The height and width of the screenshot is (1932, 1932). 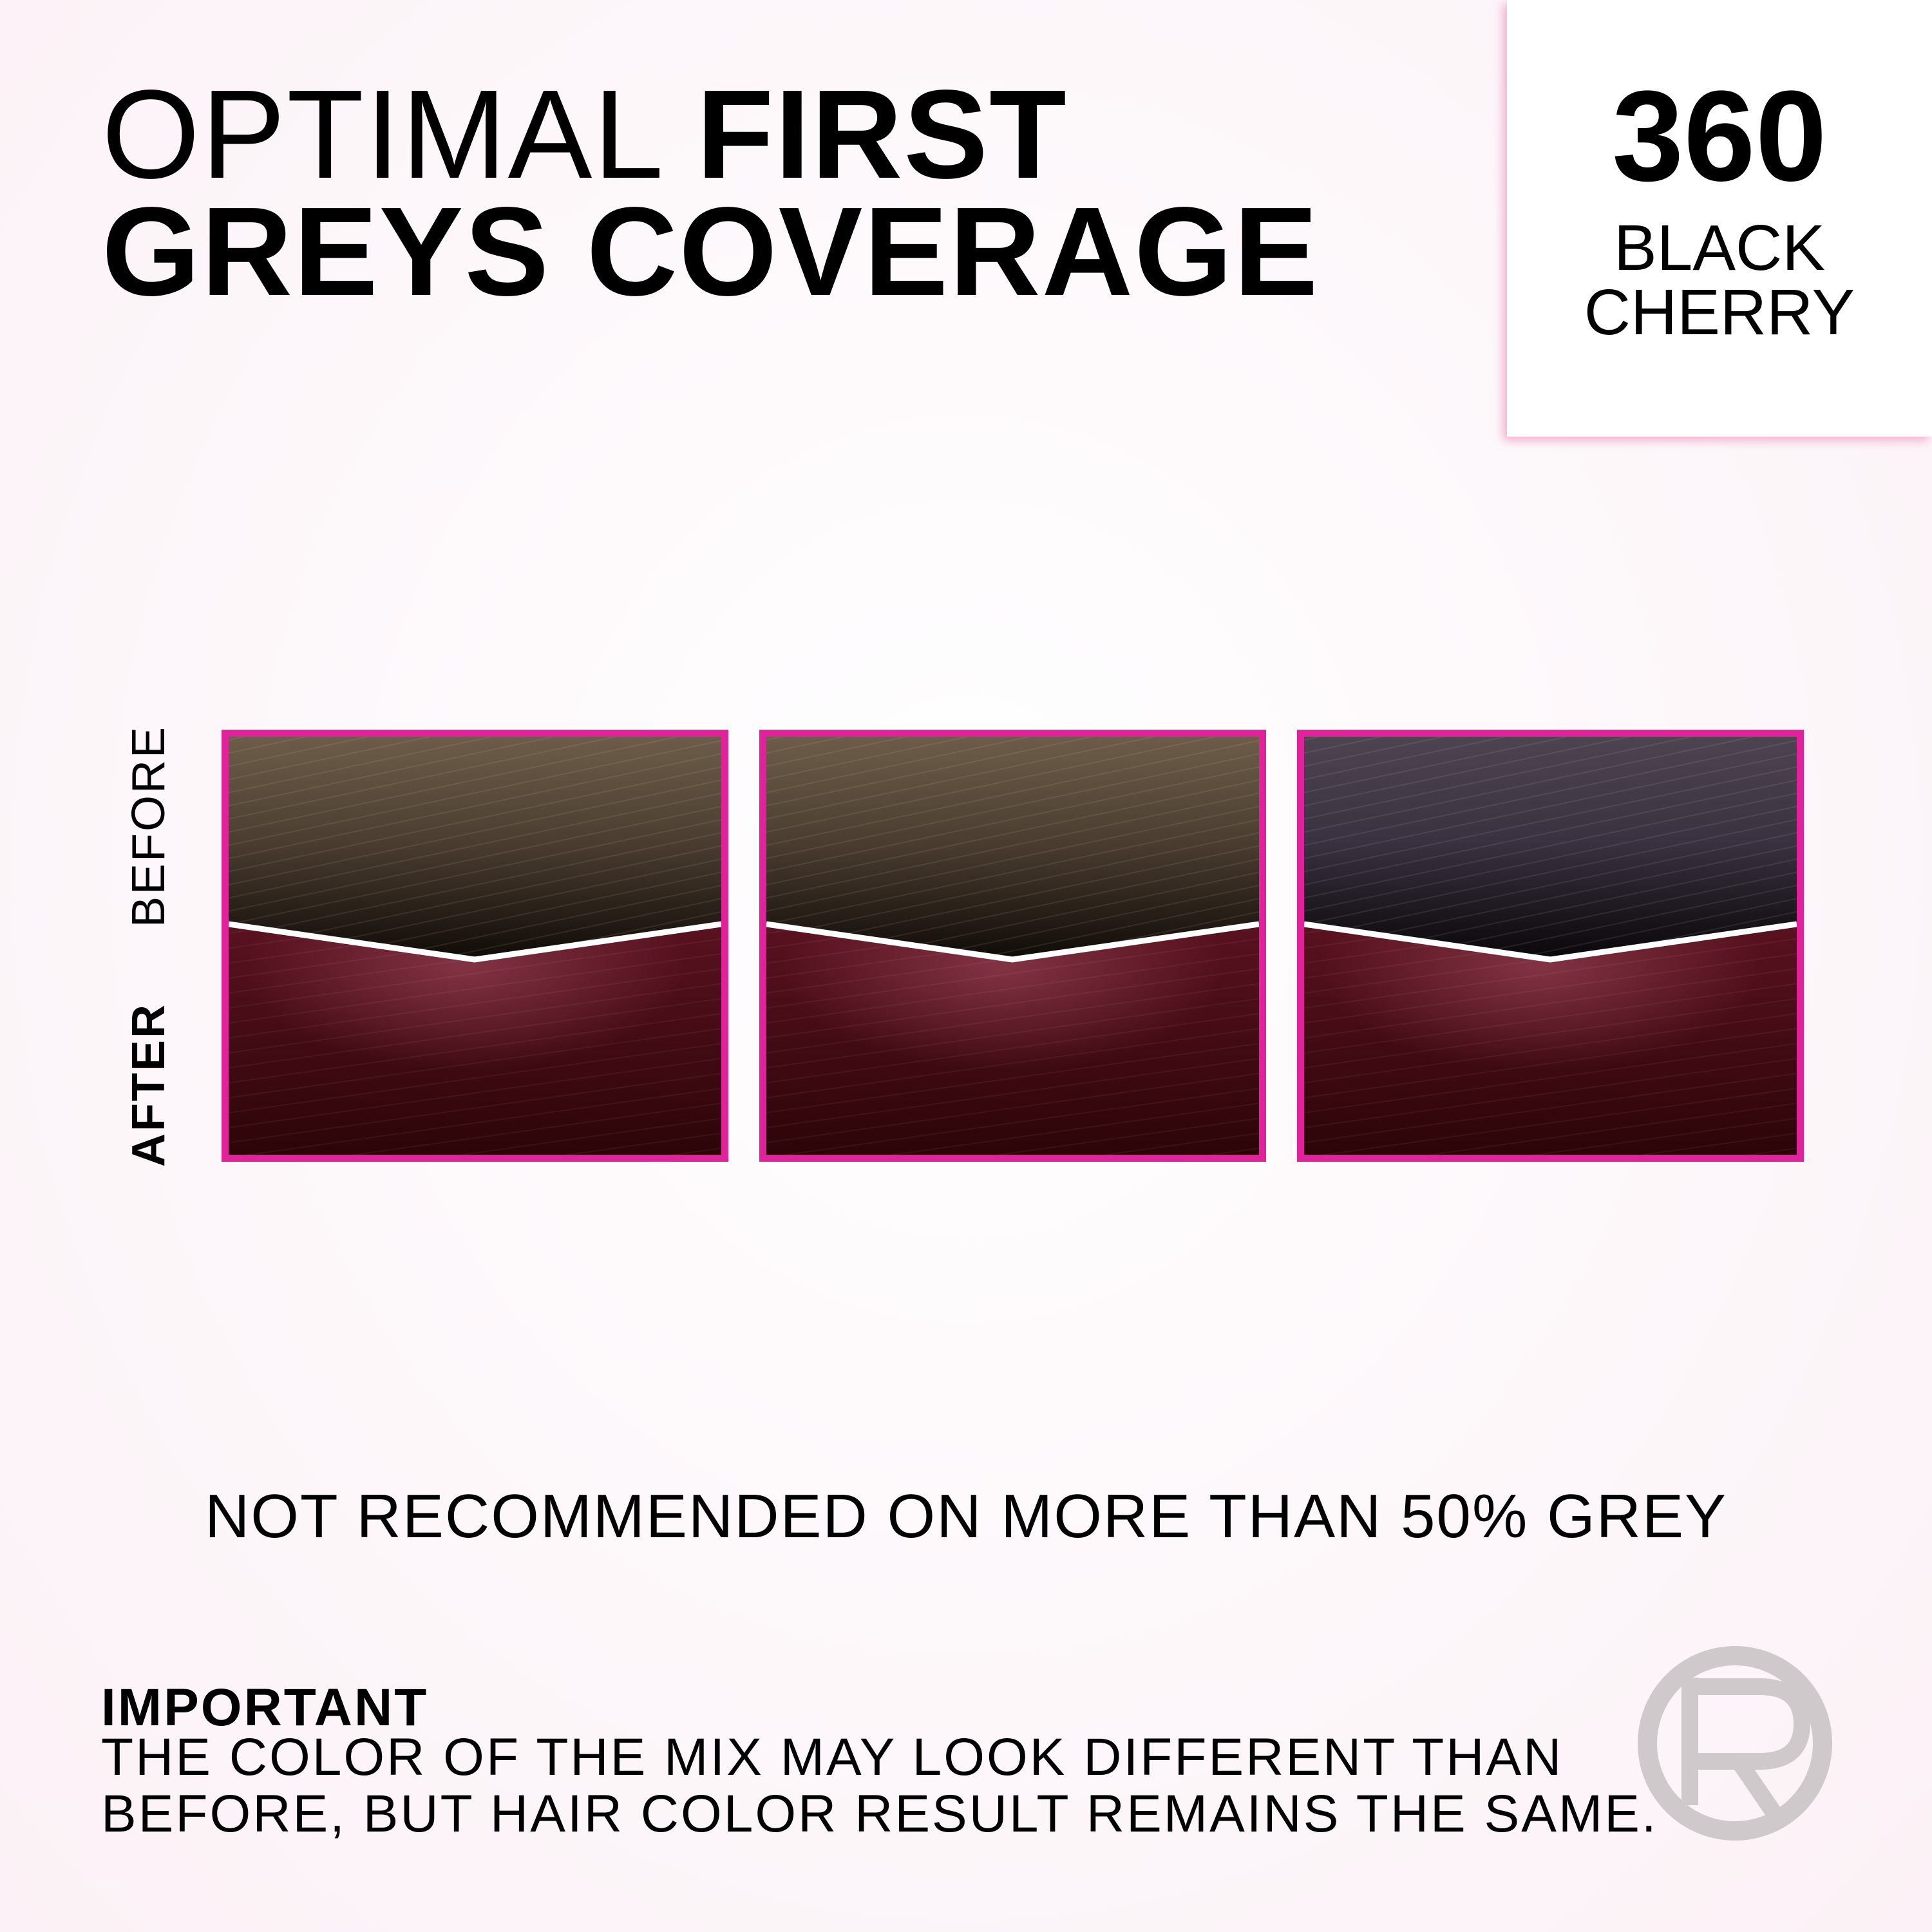 I want to click on title-bold-line2: GREYS COVERAGE, so click(x=711, y=251).